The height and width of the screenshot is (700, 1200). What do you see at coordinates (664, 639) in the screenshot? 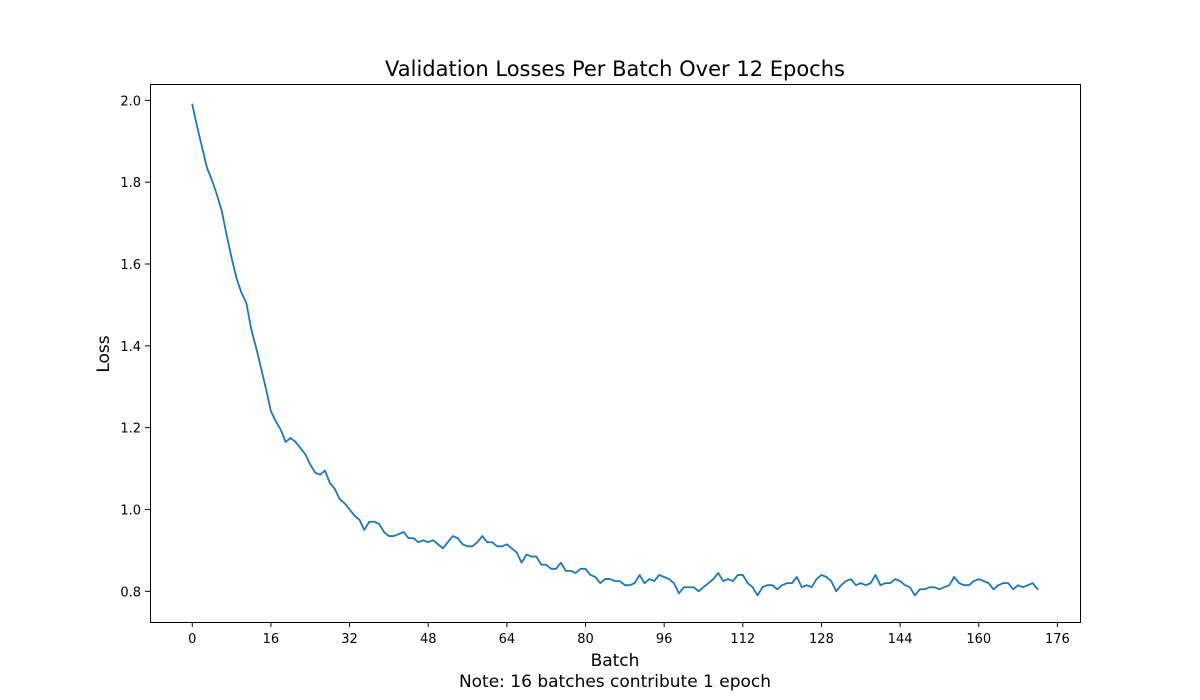
I see `x-tick-label: 96` at bounding box center [664, 639].